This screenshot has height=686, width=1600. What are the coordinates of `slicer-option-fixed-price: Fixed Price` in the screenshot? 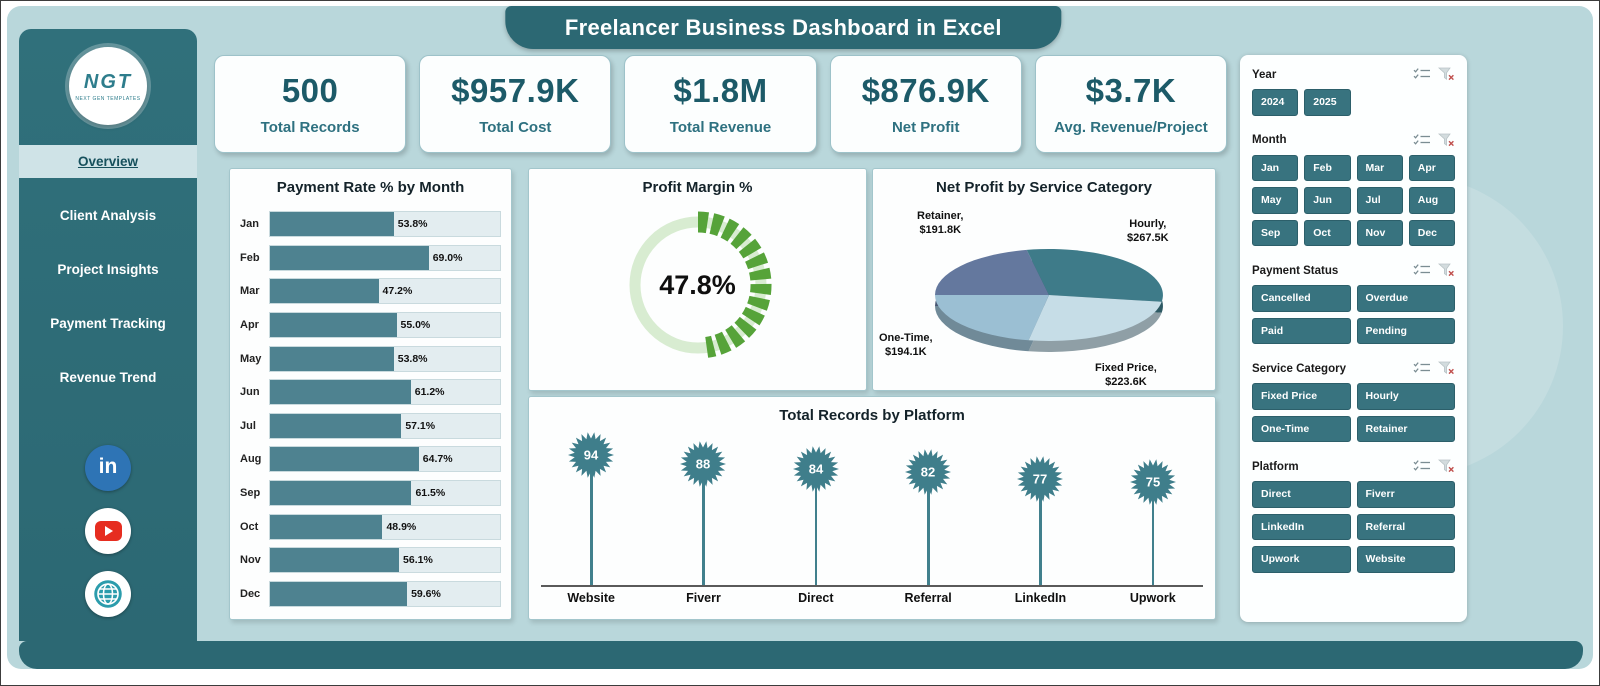 It's located at (1301, 396).